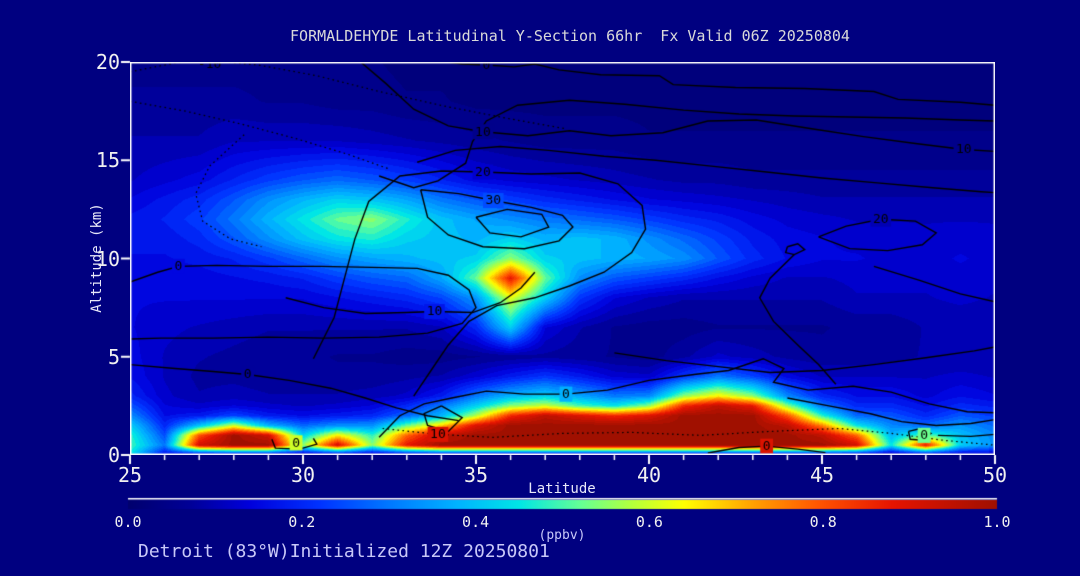 Image resolution: width=1080 pixels, height=576 pixels. What do you see at coordinates (822, 475) in the screenshot?
I see `x-tick-label: 45` at bounding box center [822, 475].